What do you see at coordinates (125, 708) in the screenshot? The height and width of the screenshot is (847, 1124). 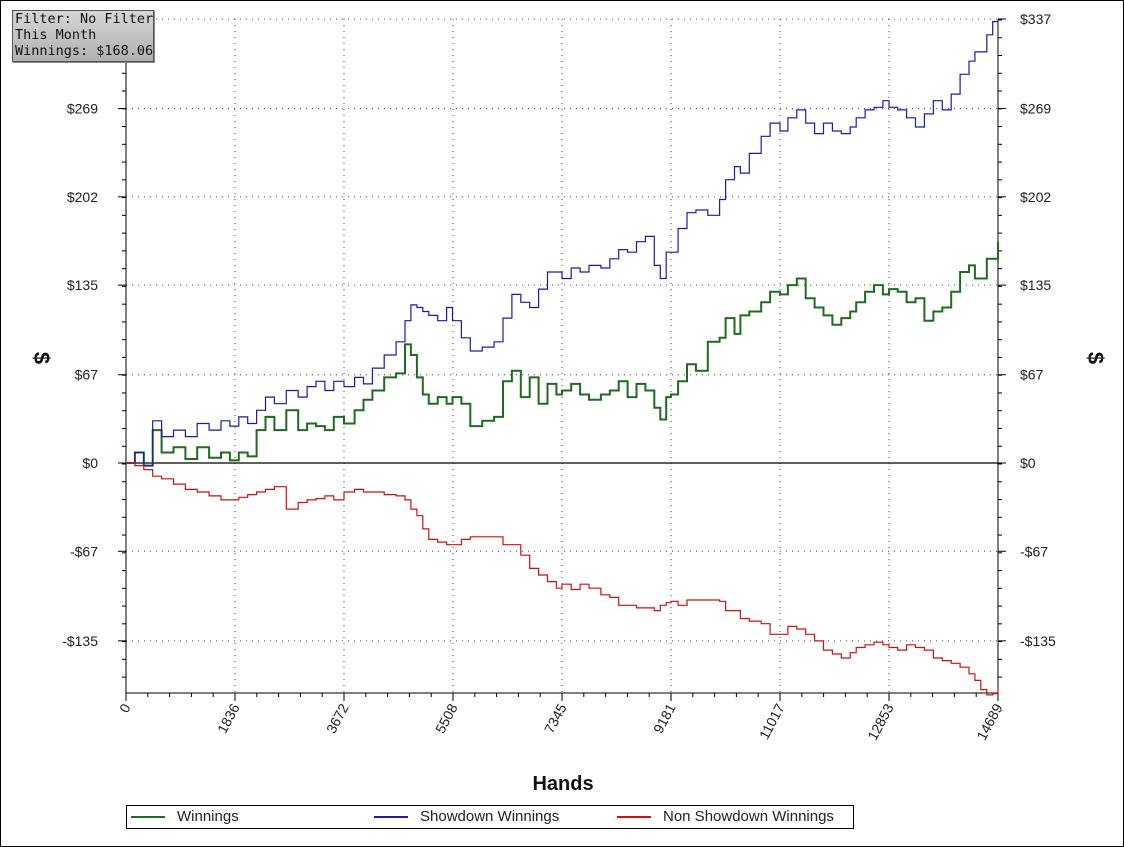 I see `x-tick-label: 0` at bounding box center [125, 708].